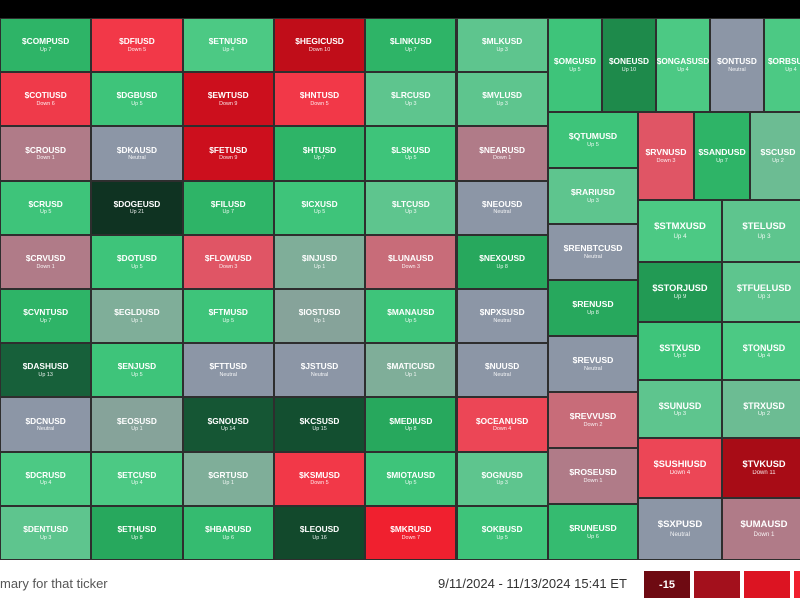 The image size is (800, 600). What do you see at coordinates (593, 532) in the screenshot?
I see `ticker-tile: $RUNEUSD Up 6` at bounding box center [593, 532].